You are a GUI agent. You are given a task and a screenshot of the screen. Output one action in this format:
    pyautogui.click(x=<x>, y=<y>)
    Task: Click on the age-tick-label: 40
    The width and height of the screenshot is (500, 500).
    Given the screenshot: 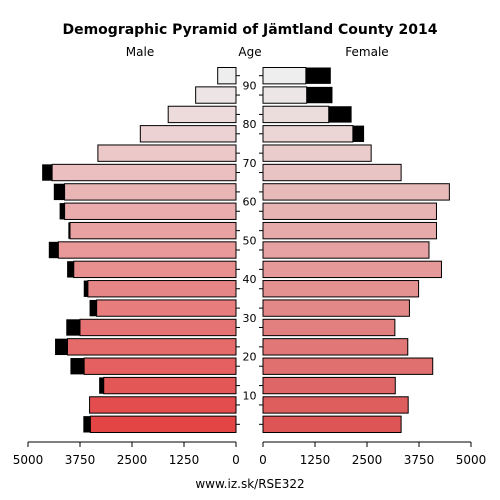 What is the action you would take?
    pyautogui.click(x=250, y=279)
    